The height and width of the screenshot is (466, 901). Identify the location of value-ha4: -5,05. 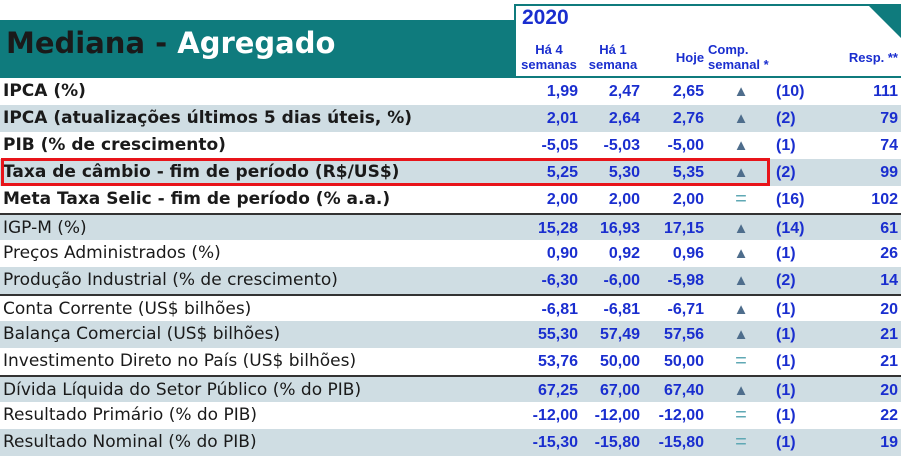
(559, 145).